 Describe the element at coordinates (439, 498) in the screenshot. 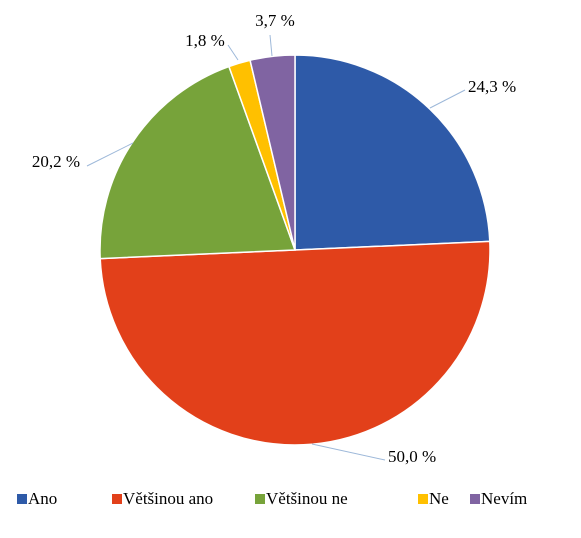

I see `legend-label: Ne` at that location.